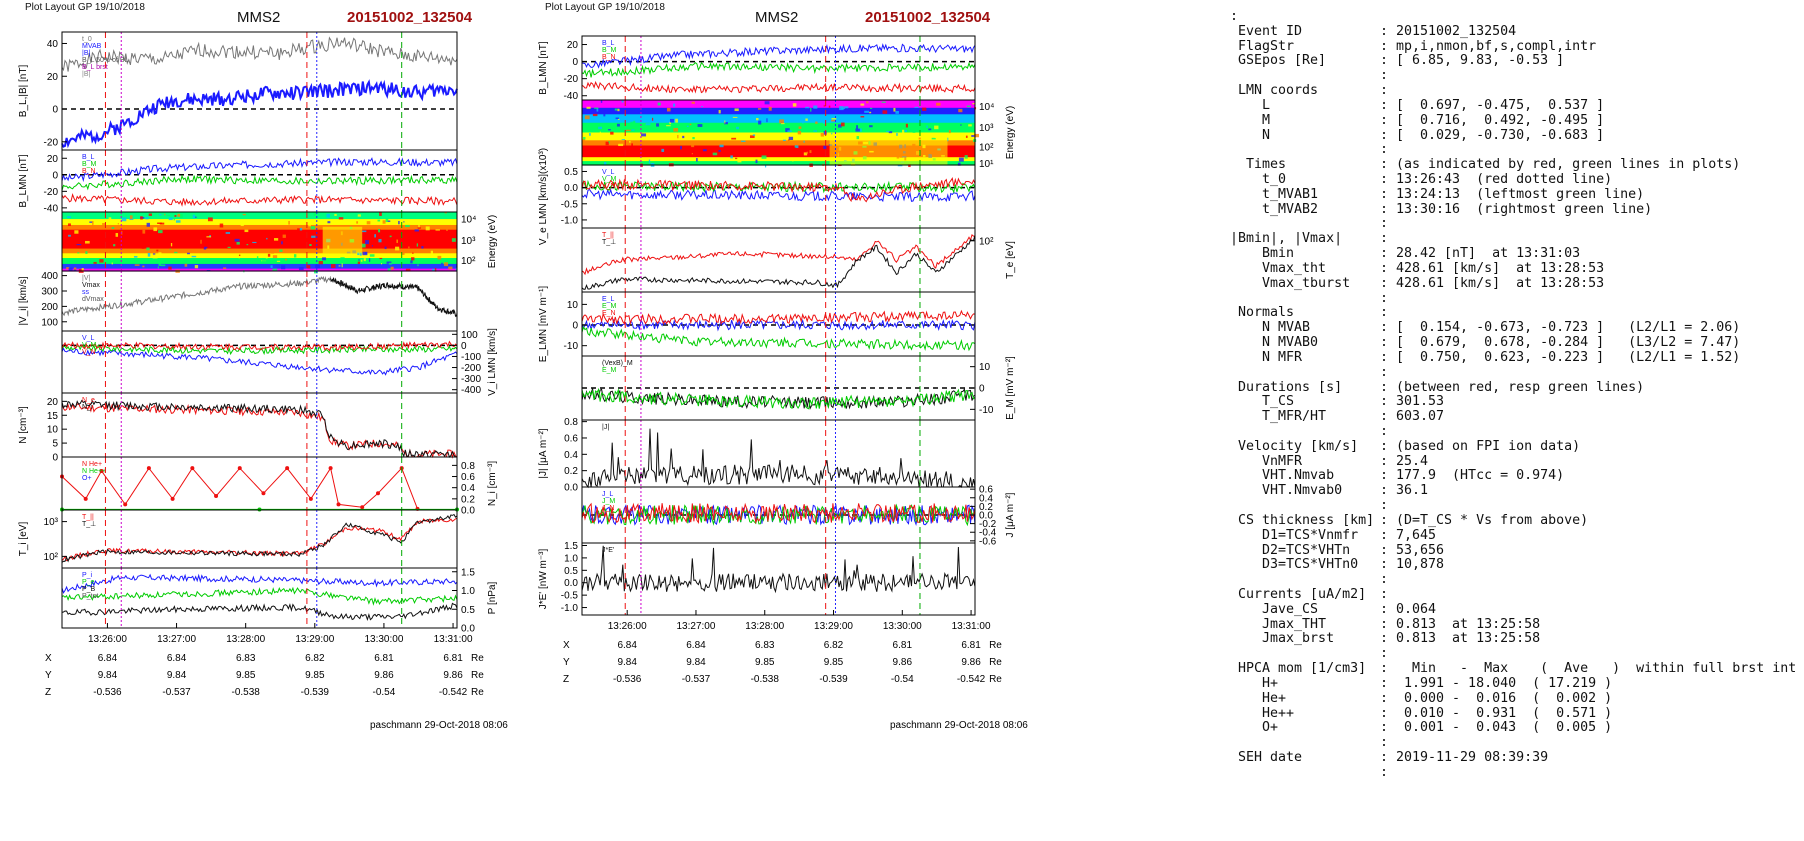 The height and width of the screenshot is (841, 1804). I want to click on y-tick-label: 10, so click(573, 305).